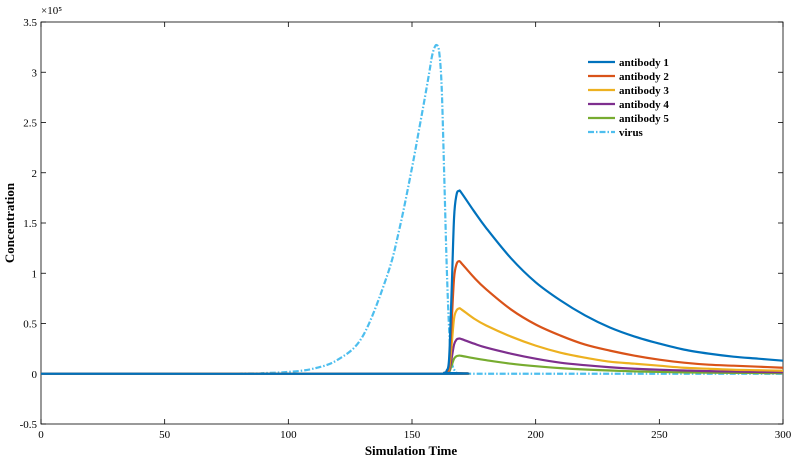  Describe the element at coordinates (30, 224) in the screenshot. I see `y-tick-label: 1.5` at that location.